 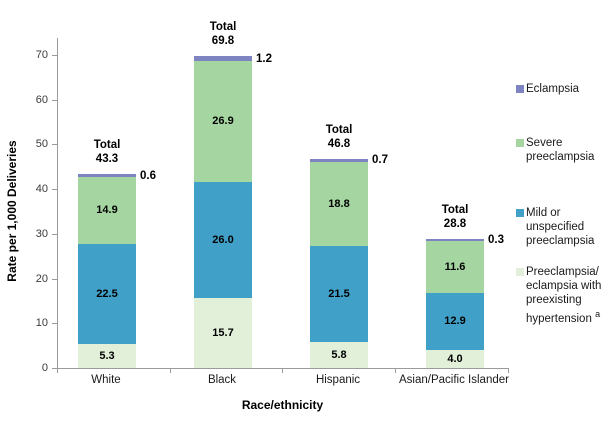 What do you see at coordinates (560, 227) in the screenshot?
I see `legend-label: Mild or unspecified preeclampsia` at bounding box center [560, 227].